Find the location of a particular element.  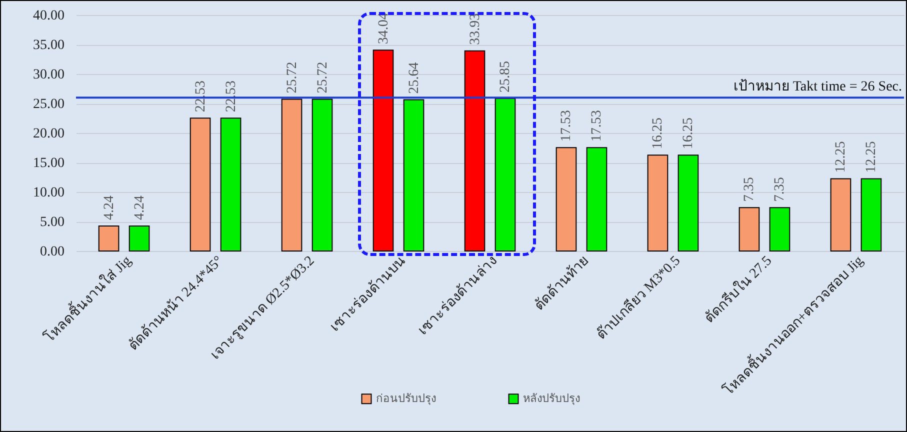

legend-label: หลังปรับปรุง is located at coordinates (551, 398).